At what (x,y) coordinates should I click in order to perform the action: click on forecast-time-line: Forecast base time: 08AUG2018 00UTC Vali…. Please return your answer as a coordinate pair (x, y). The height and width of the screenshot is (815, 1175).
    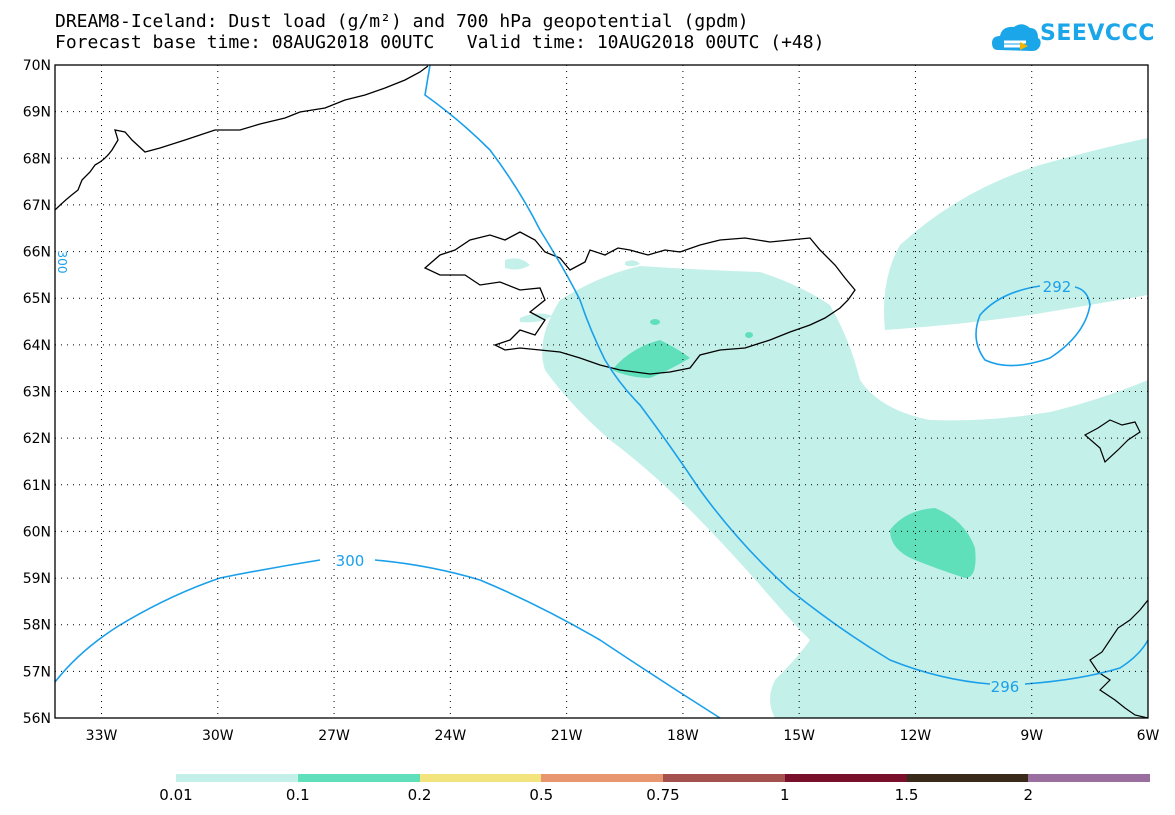
    Looking at the image, I should click on (440, 42).